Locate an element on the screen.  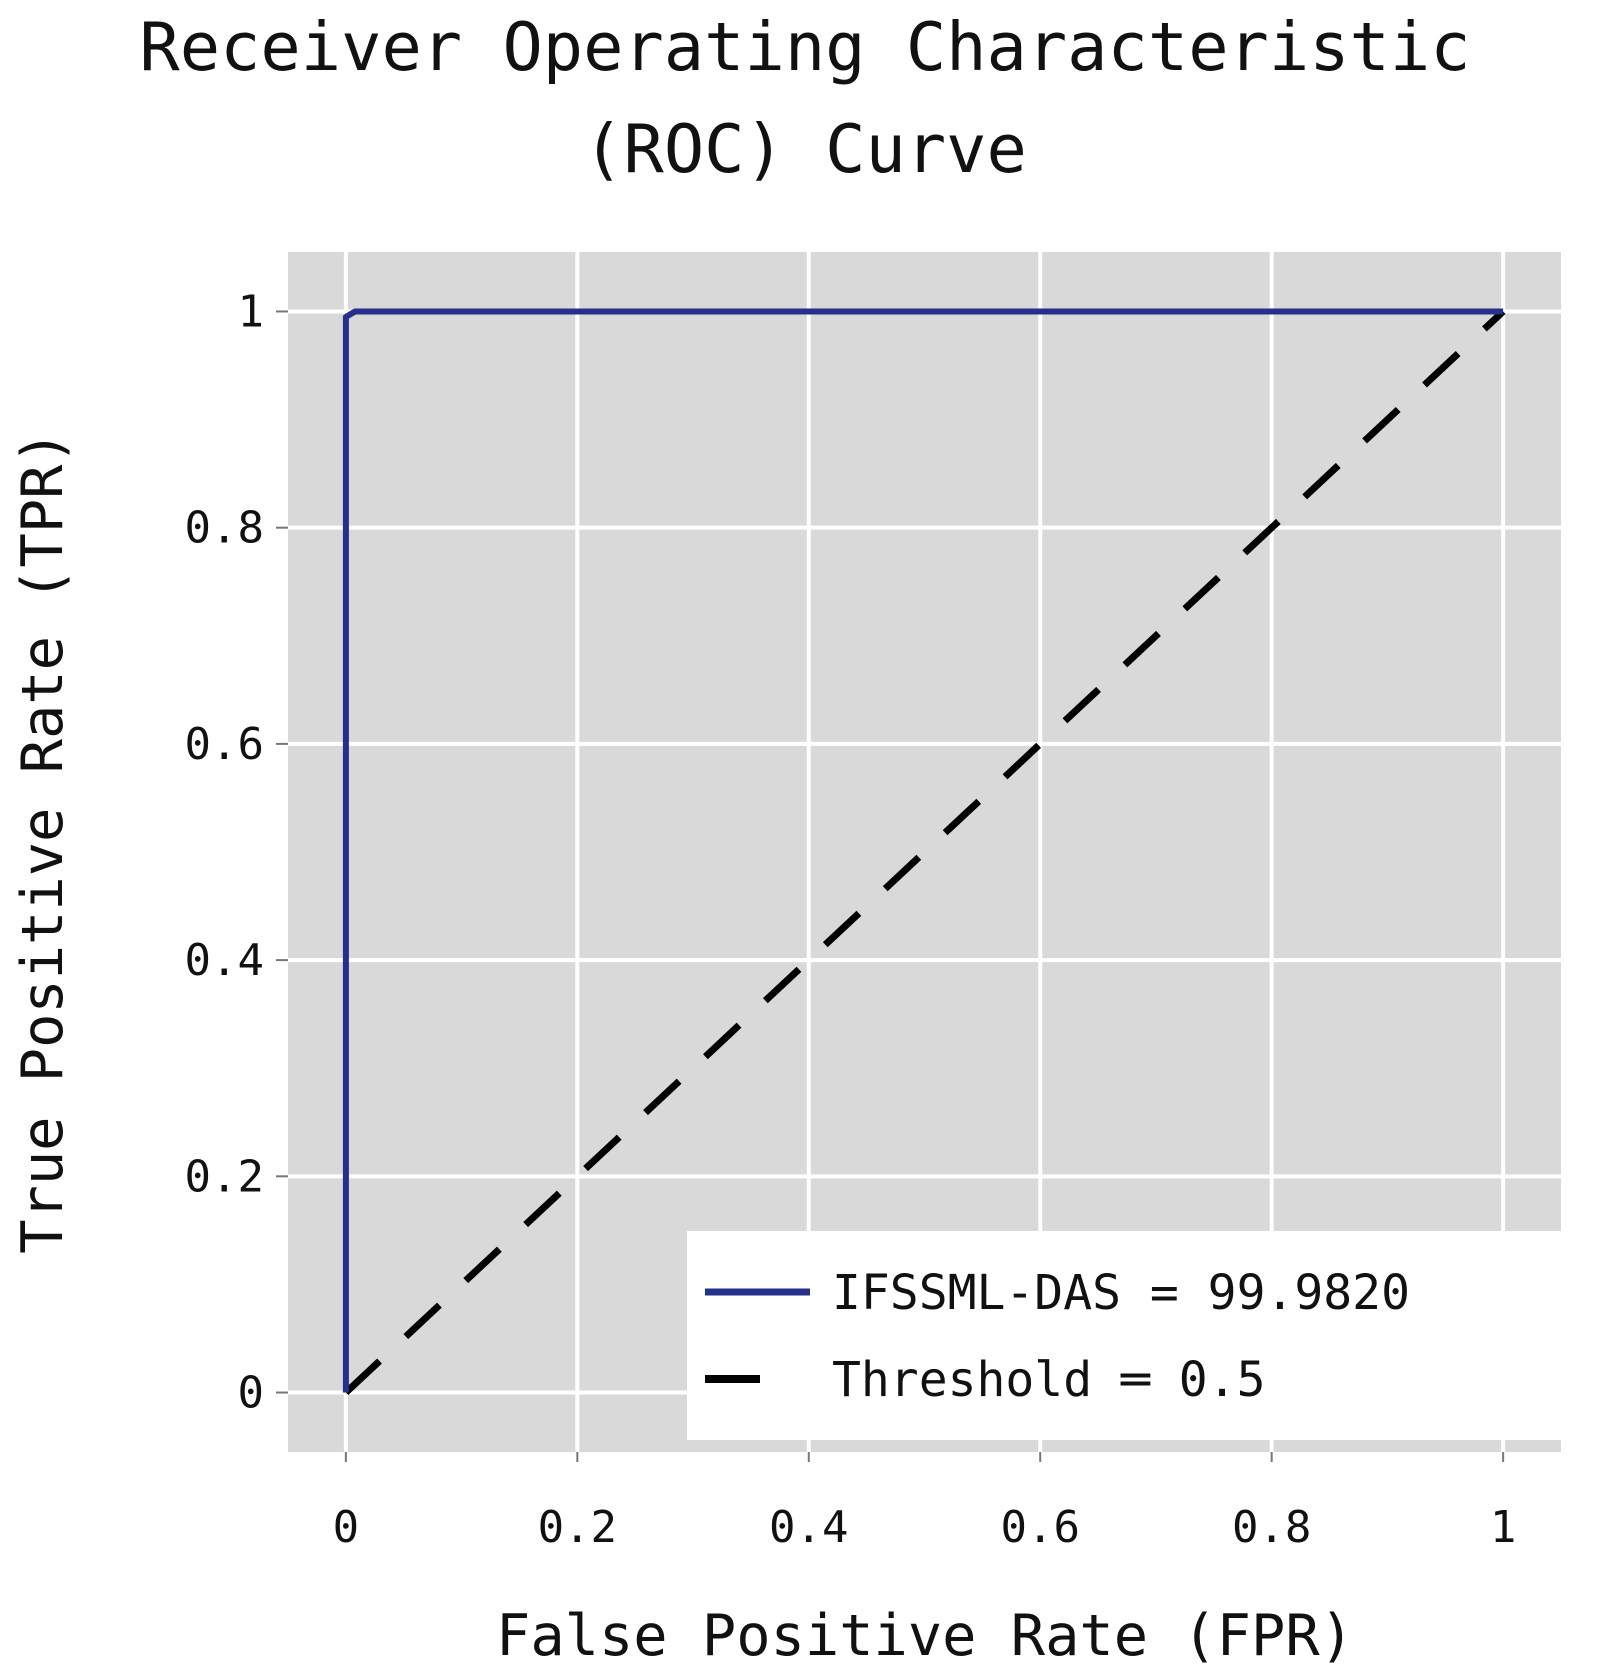
x-tick-label-0-8: 0.8 is located at coordinates (1271, 1527).